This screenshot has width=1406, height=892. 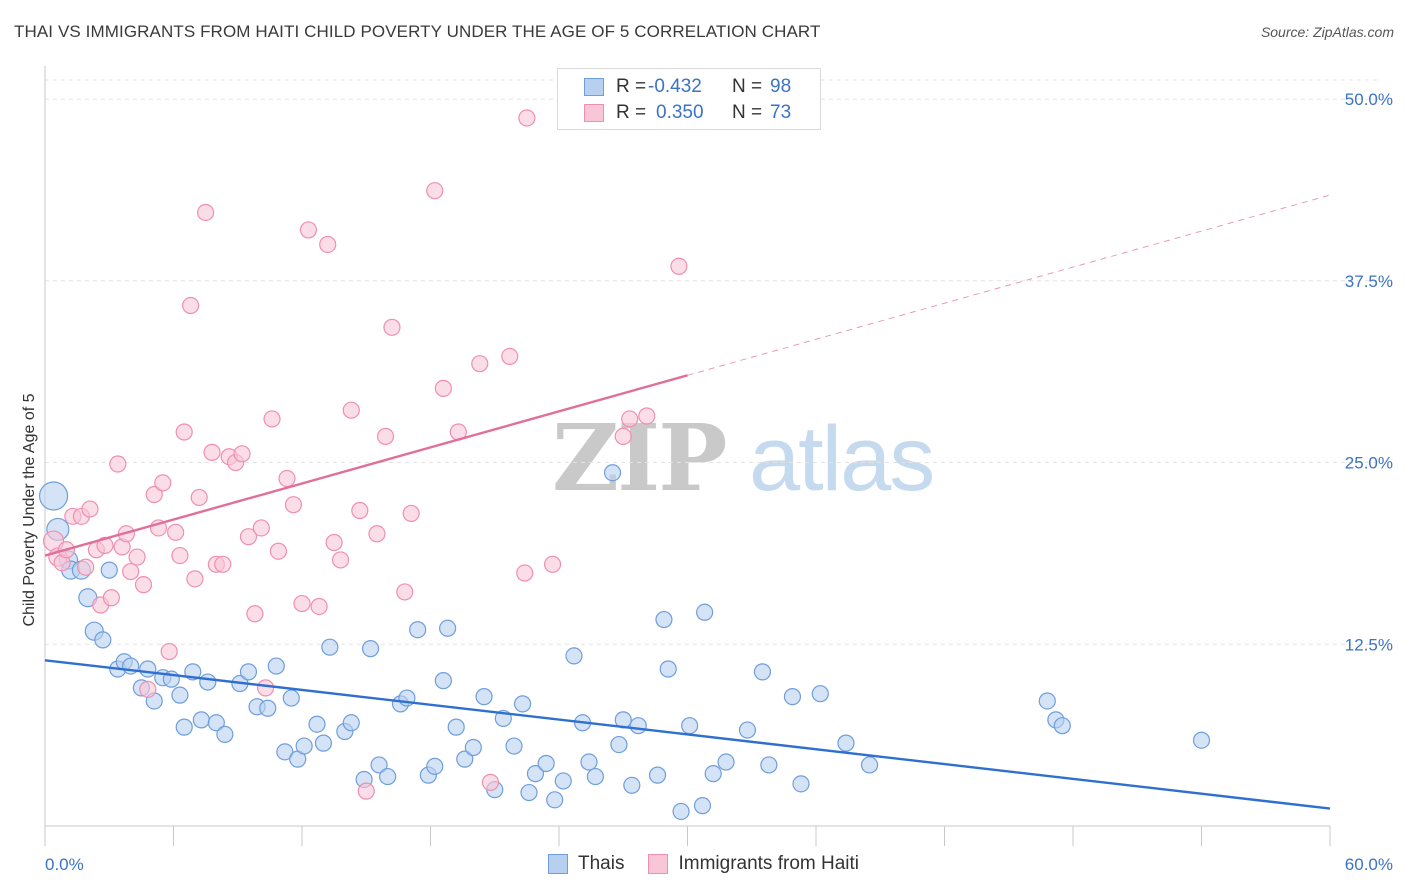 I want to click on y-tick-label: 25.0%, so click(x=1369, y=463).